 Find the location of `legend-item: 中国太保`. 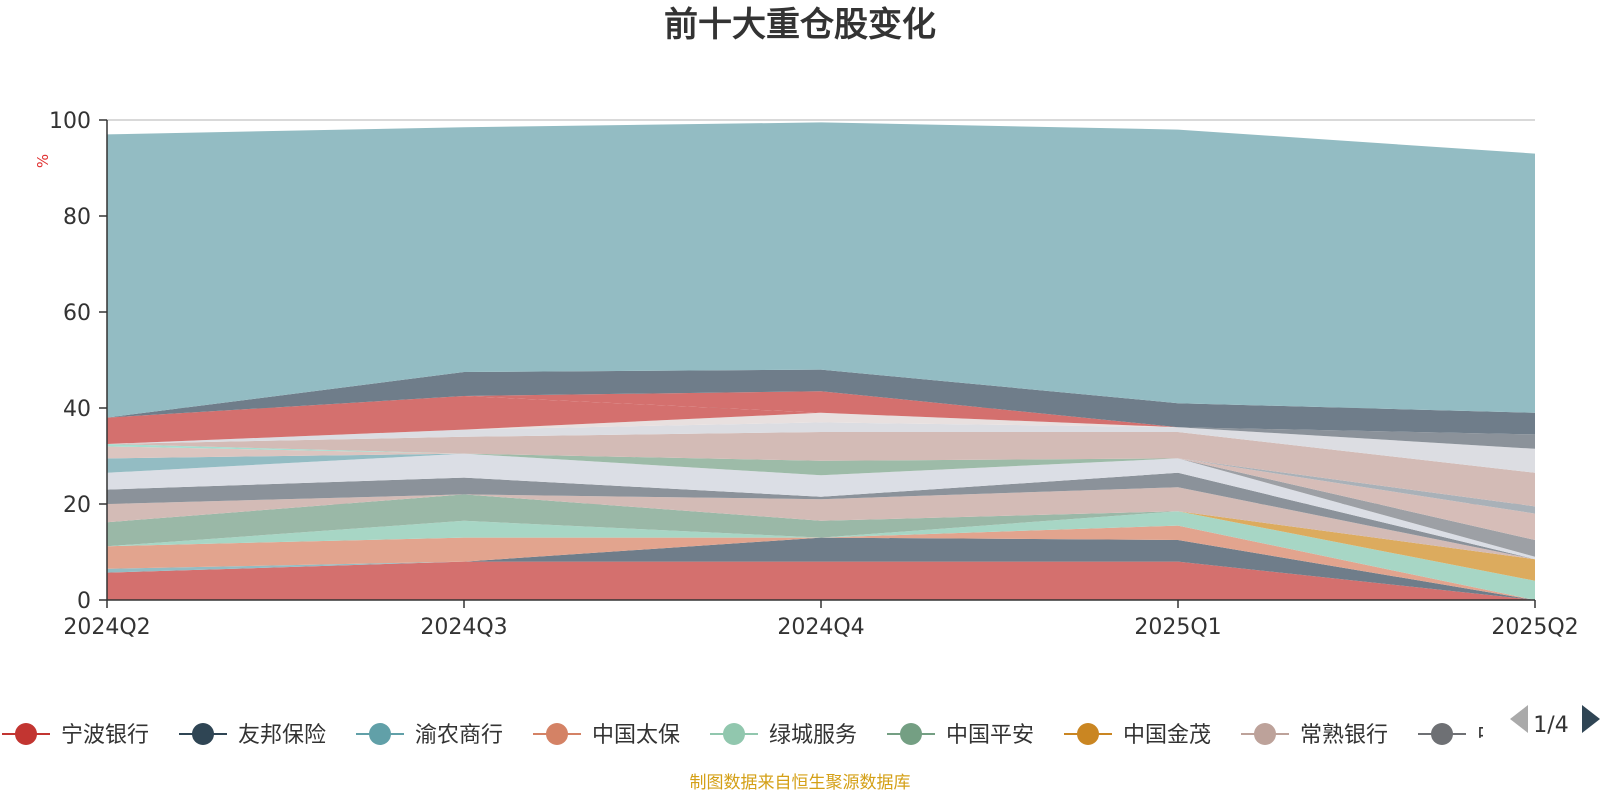

legend-item: 中国太保 is located at coordinates (606, 735).